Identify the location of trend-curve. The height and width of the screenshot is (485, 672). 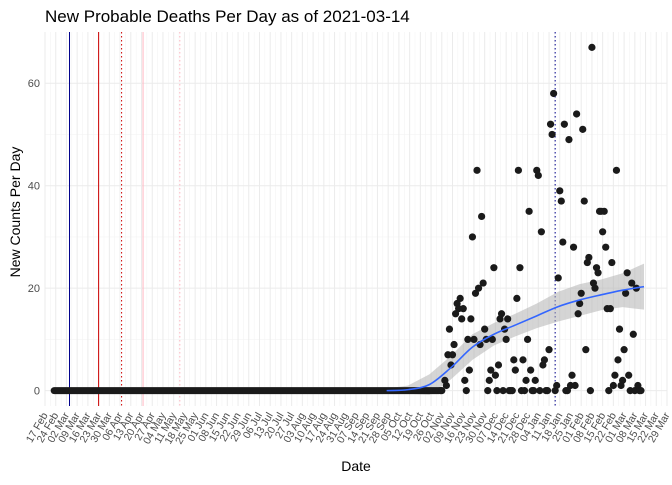
(515, 338).